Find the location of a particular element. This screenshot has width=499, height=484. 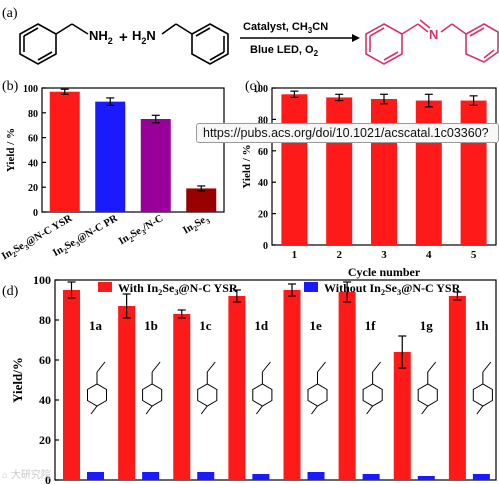

amine-group-1: NH2 is located at coordinates (101, 37).